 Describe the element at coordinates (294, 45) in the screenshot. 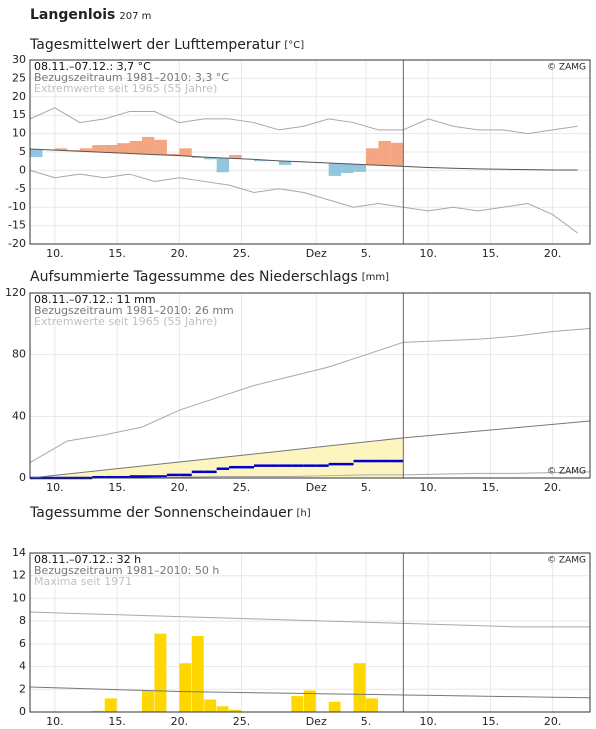

I see `chart-unit: [°C]` at that location.